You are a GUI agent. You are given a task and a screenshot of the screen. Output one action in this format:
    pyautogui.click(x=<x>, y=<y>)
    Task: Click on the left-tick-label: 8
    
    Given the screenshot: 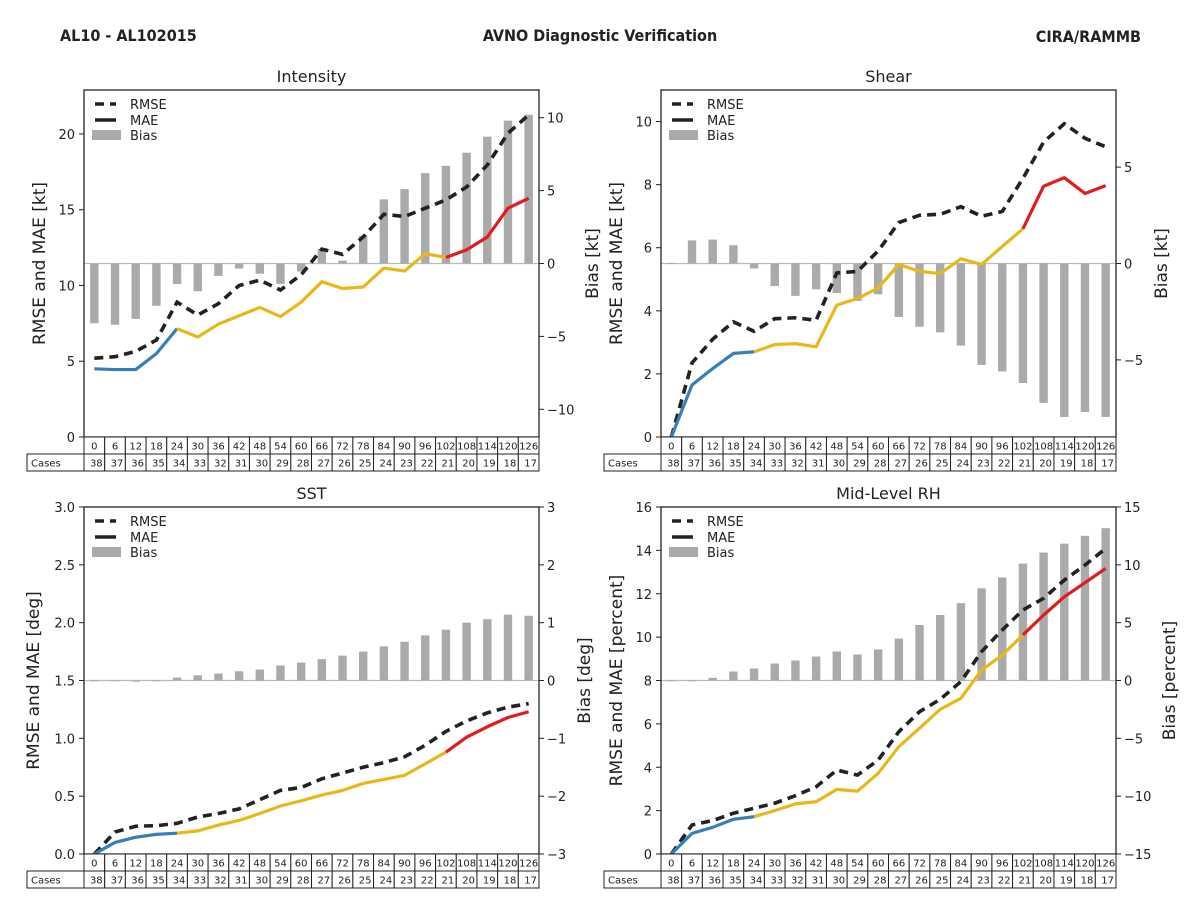 What is the action you would take?
    pyautogui.click(x=648, y=186)
    